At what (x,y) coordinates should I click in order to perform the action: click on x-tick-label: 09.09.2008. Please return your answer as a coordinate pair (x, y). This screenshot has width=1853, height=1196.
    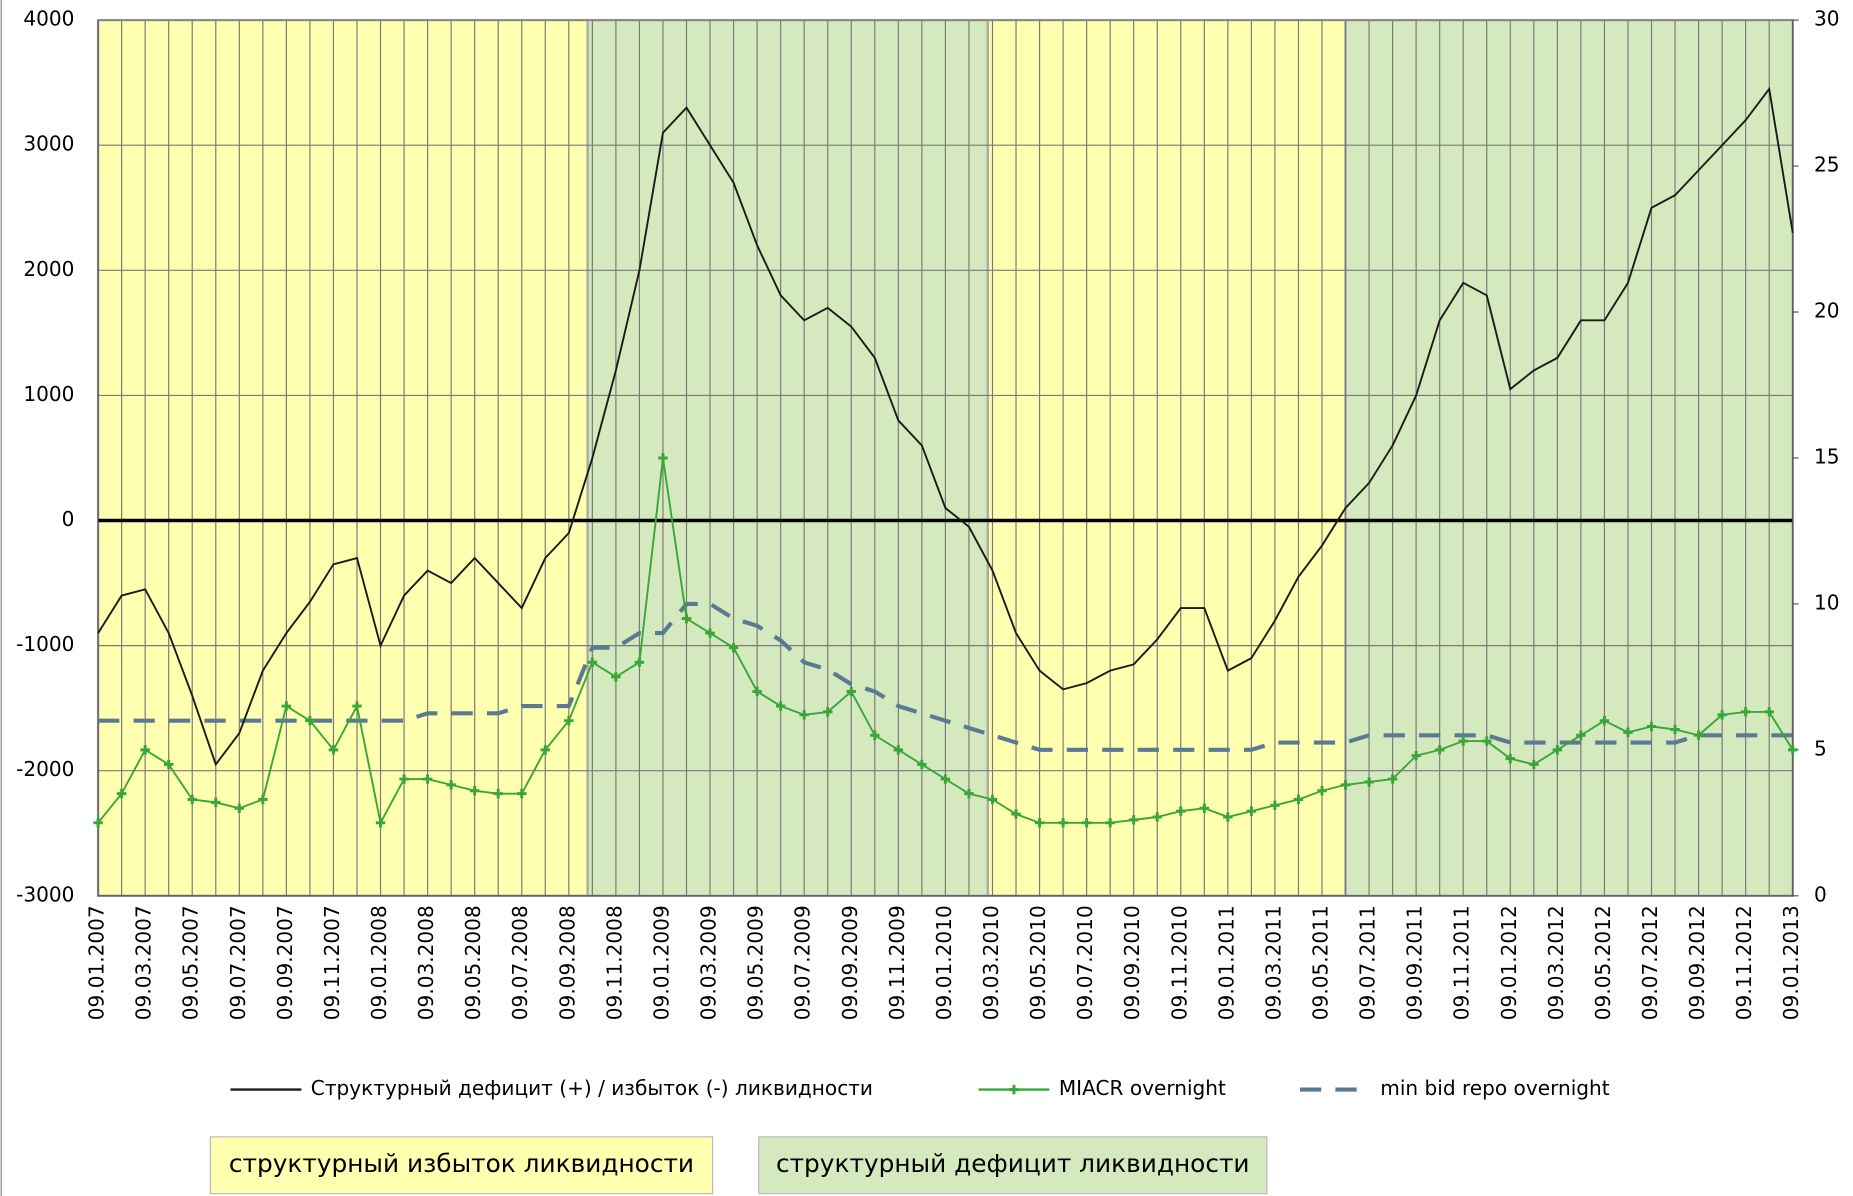
    Looking at the image, I should click on (567, 962).